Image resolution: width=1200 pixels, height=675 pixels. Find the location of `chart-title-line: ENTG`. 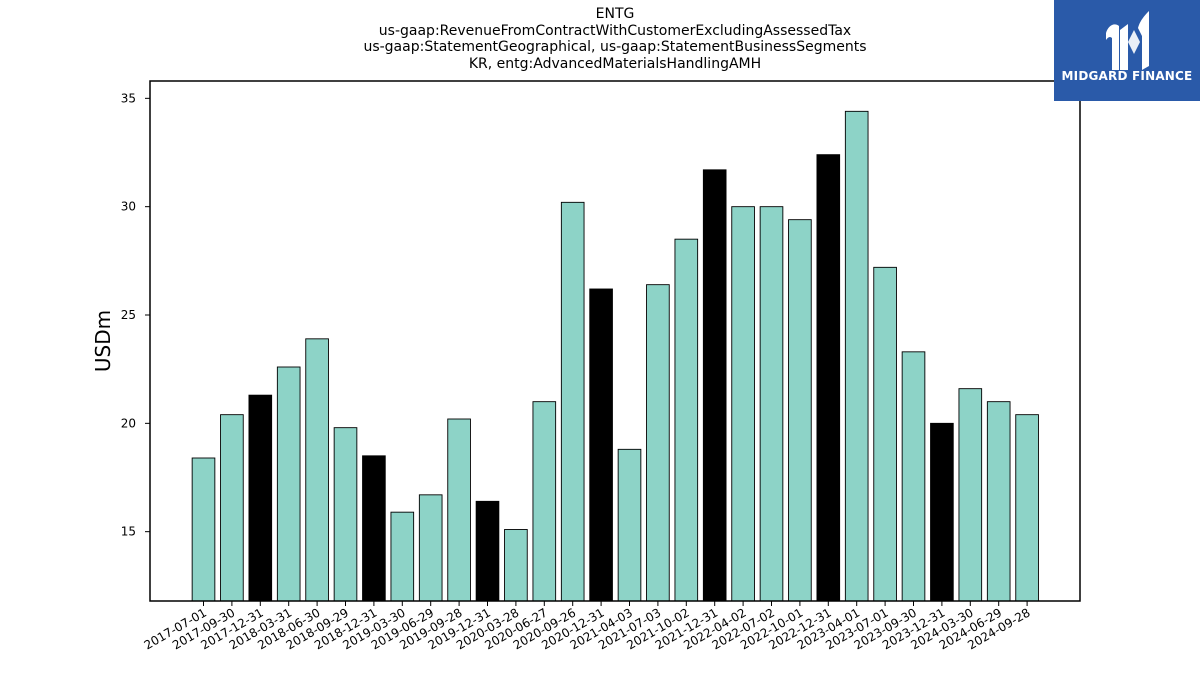

chart-title-line: ENTG is located at coordinates (615, 14).